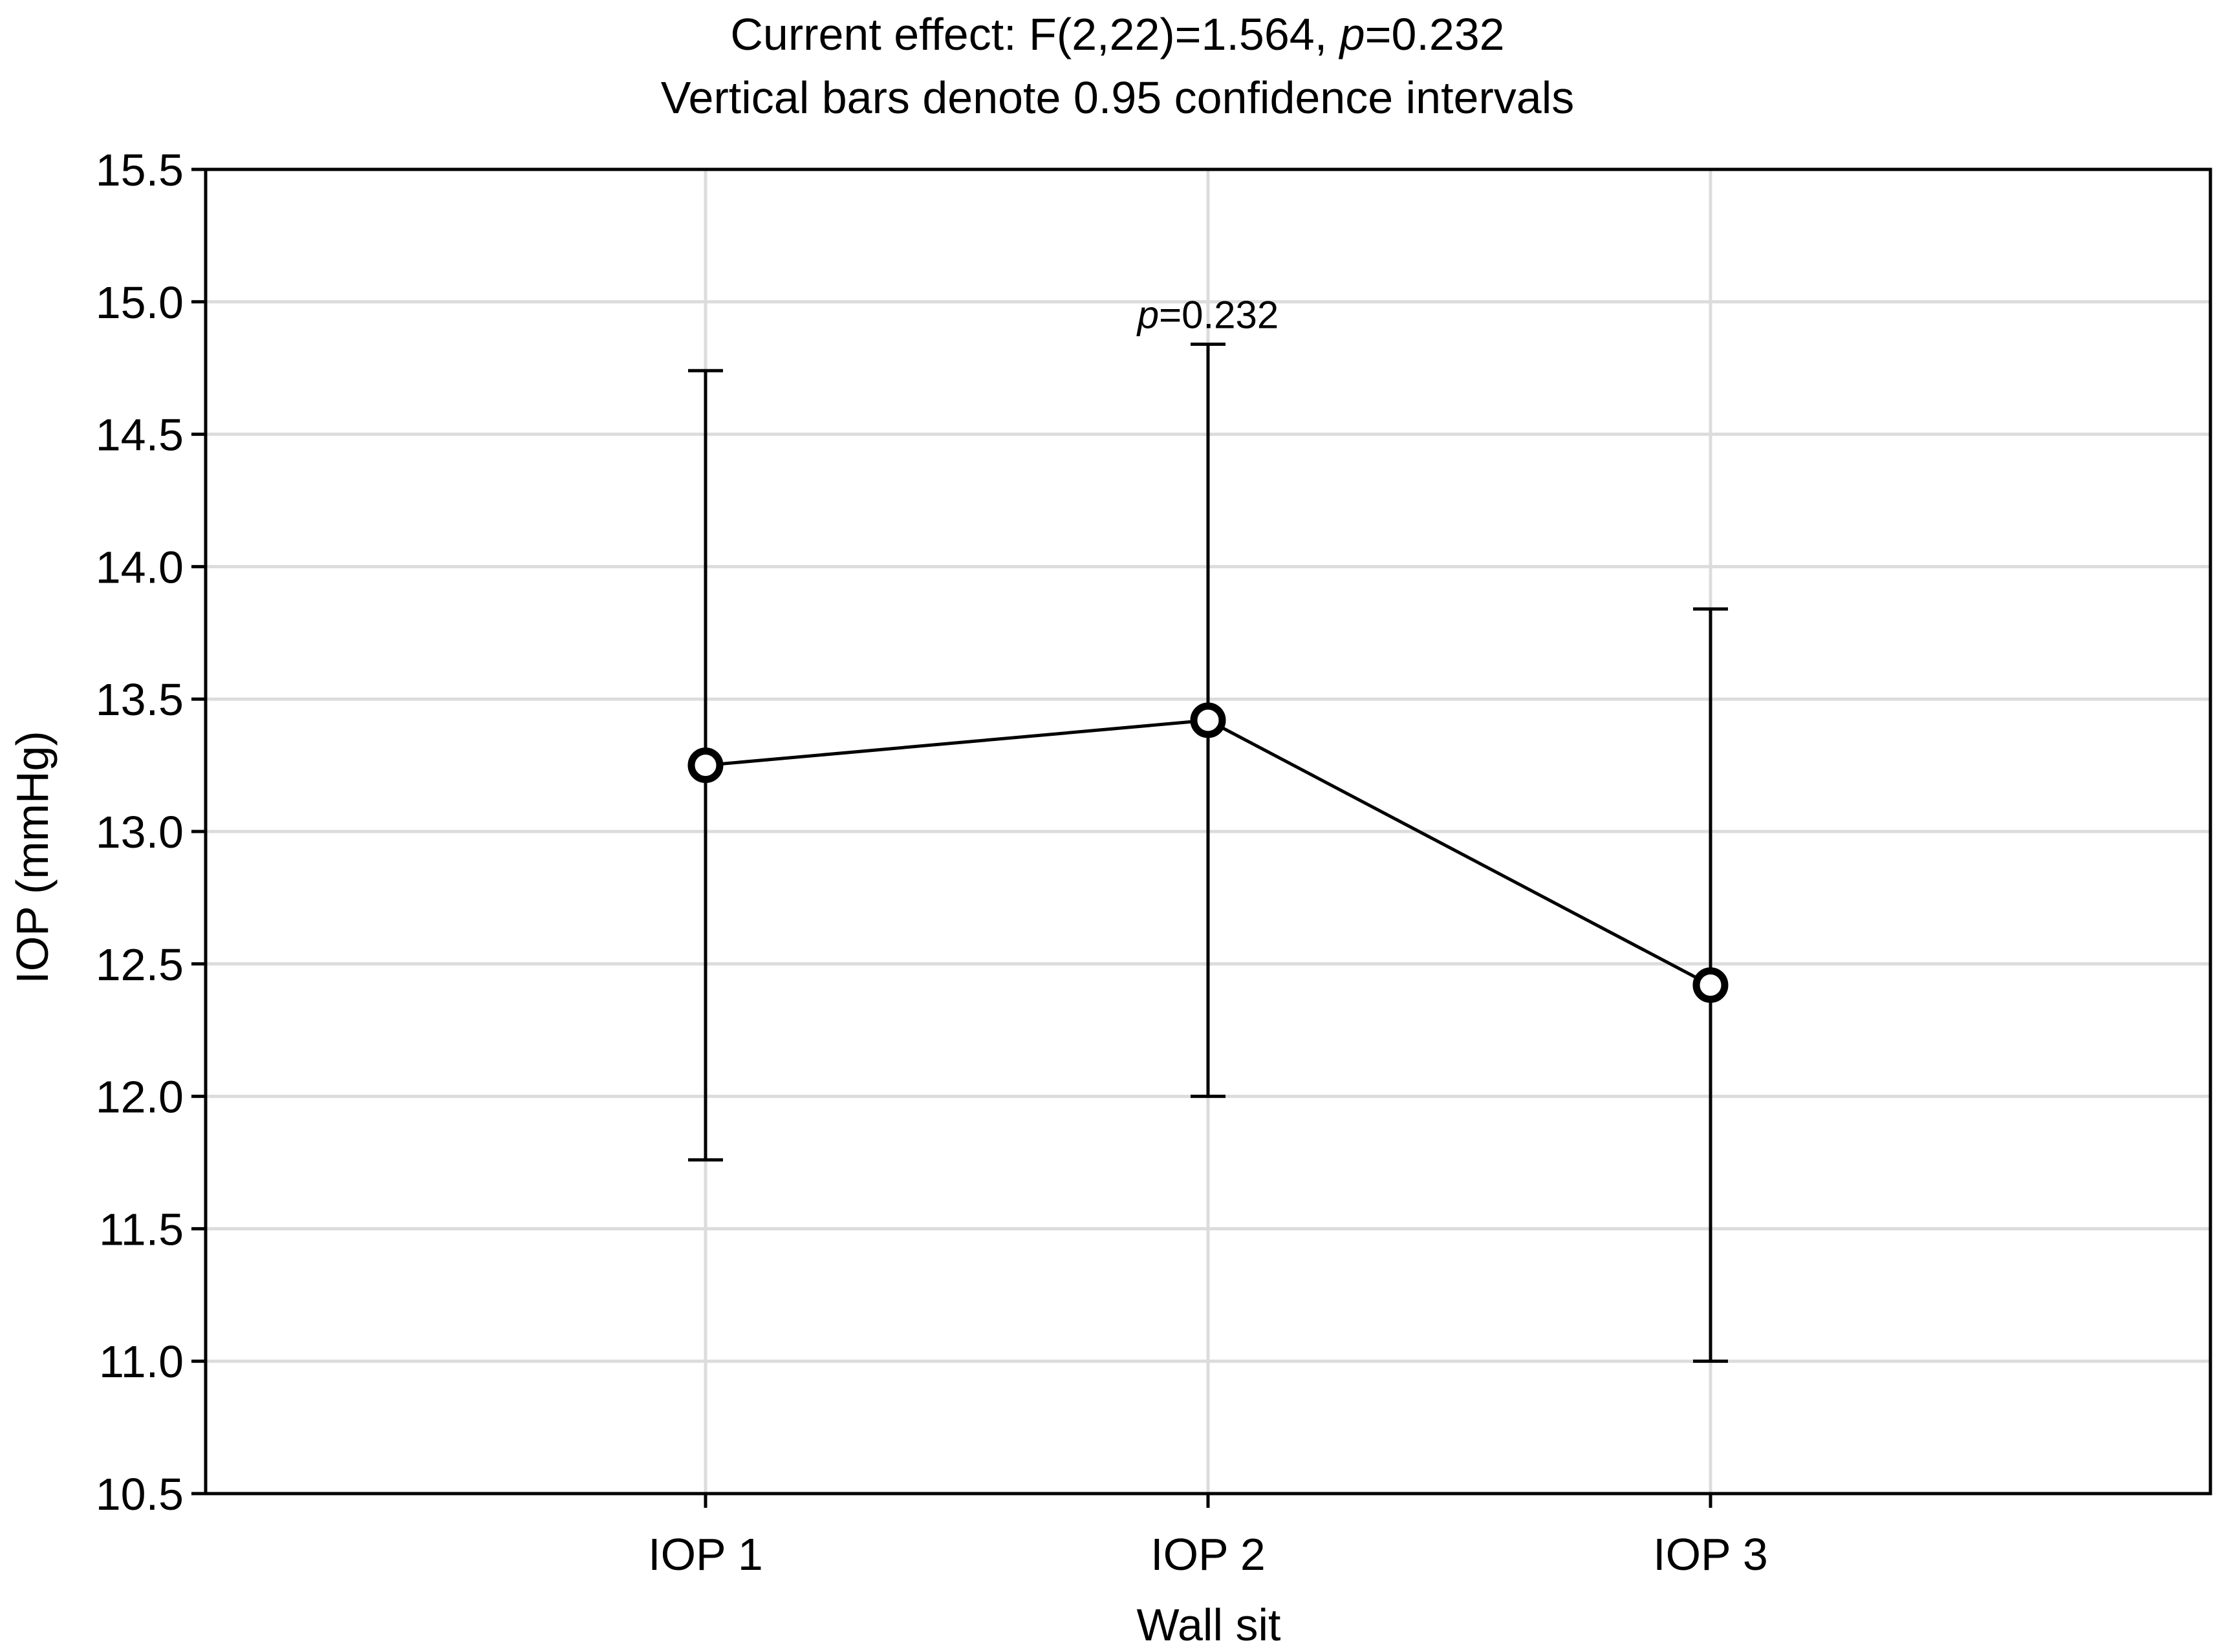 This screenshot has height=1652, width=2224. What do you see at coordinates (1208, 853) in the screenshot?
I see `series` at bounding box center [1208, 853].